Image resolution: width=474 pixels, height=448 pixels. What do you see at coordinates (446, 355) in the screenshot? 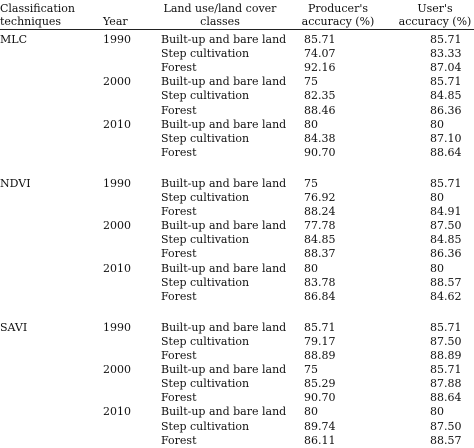
I see `cell-user-accuracy: 88.89` at bounding box center [446, 355].